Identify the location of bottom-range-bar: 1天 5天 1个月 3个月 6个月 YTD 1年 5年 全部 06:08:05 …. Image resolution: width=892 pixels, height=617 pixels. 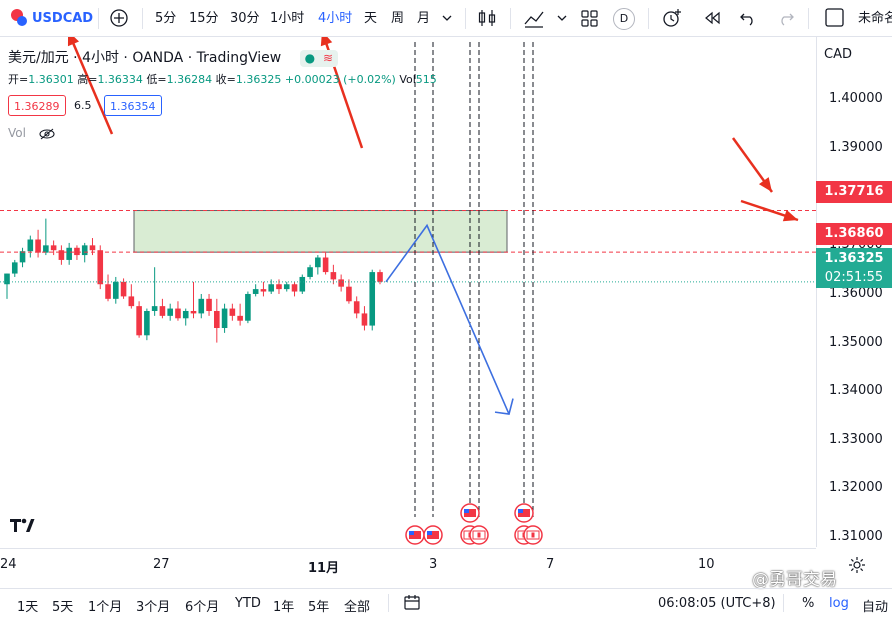
(446, 602).